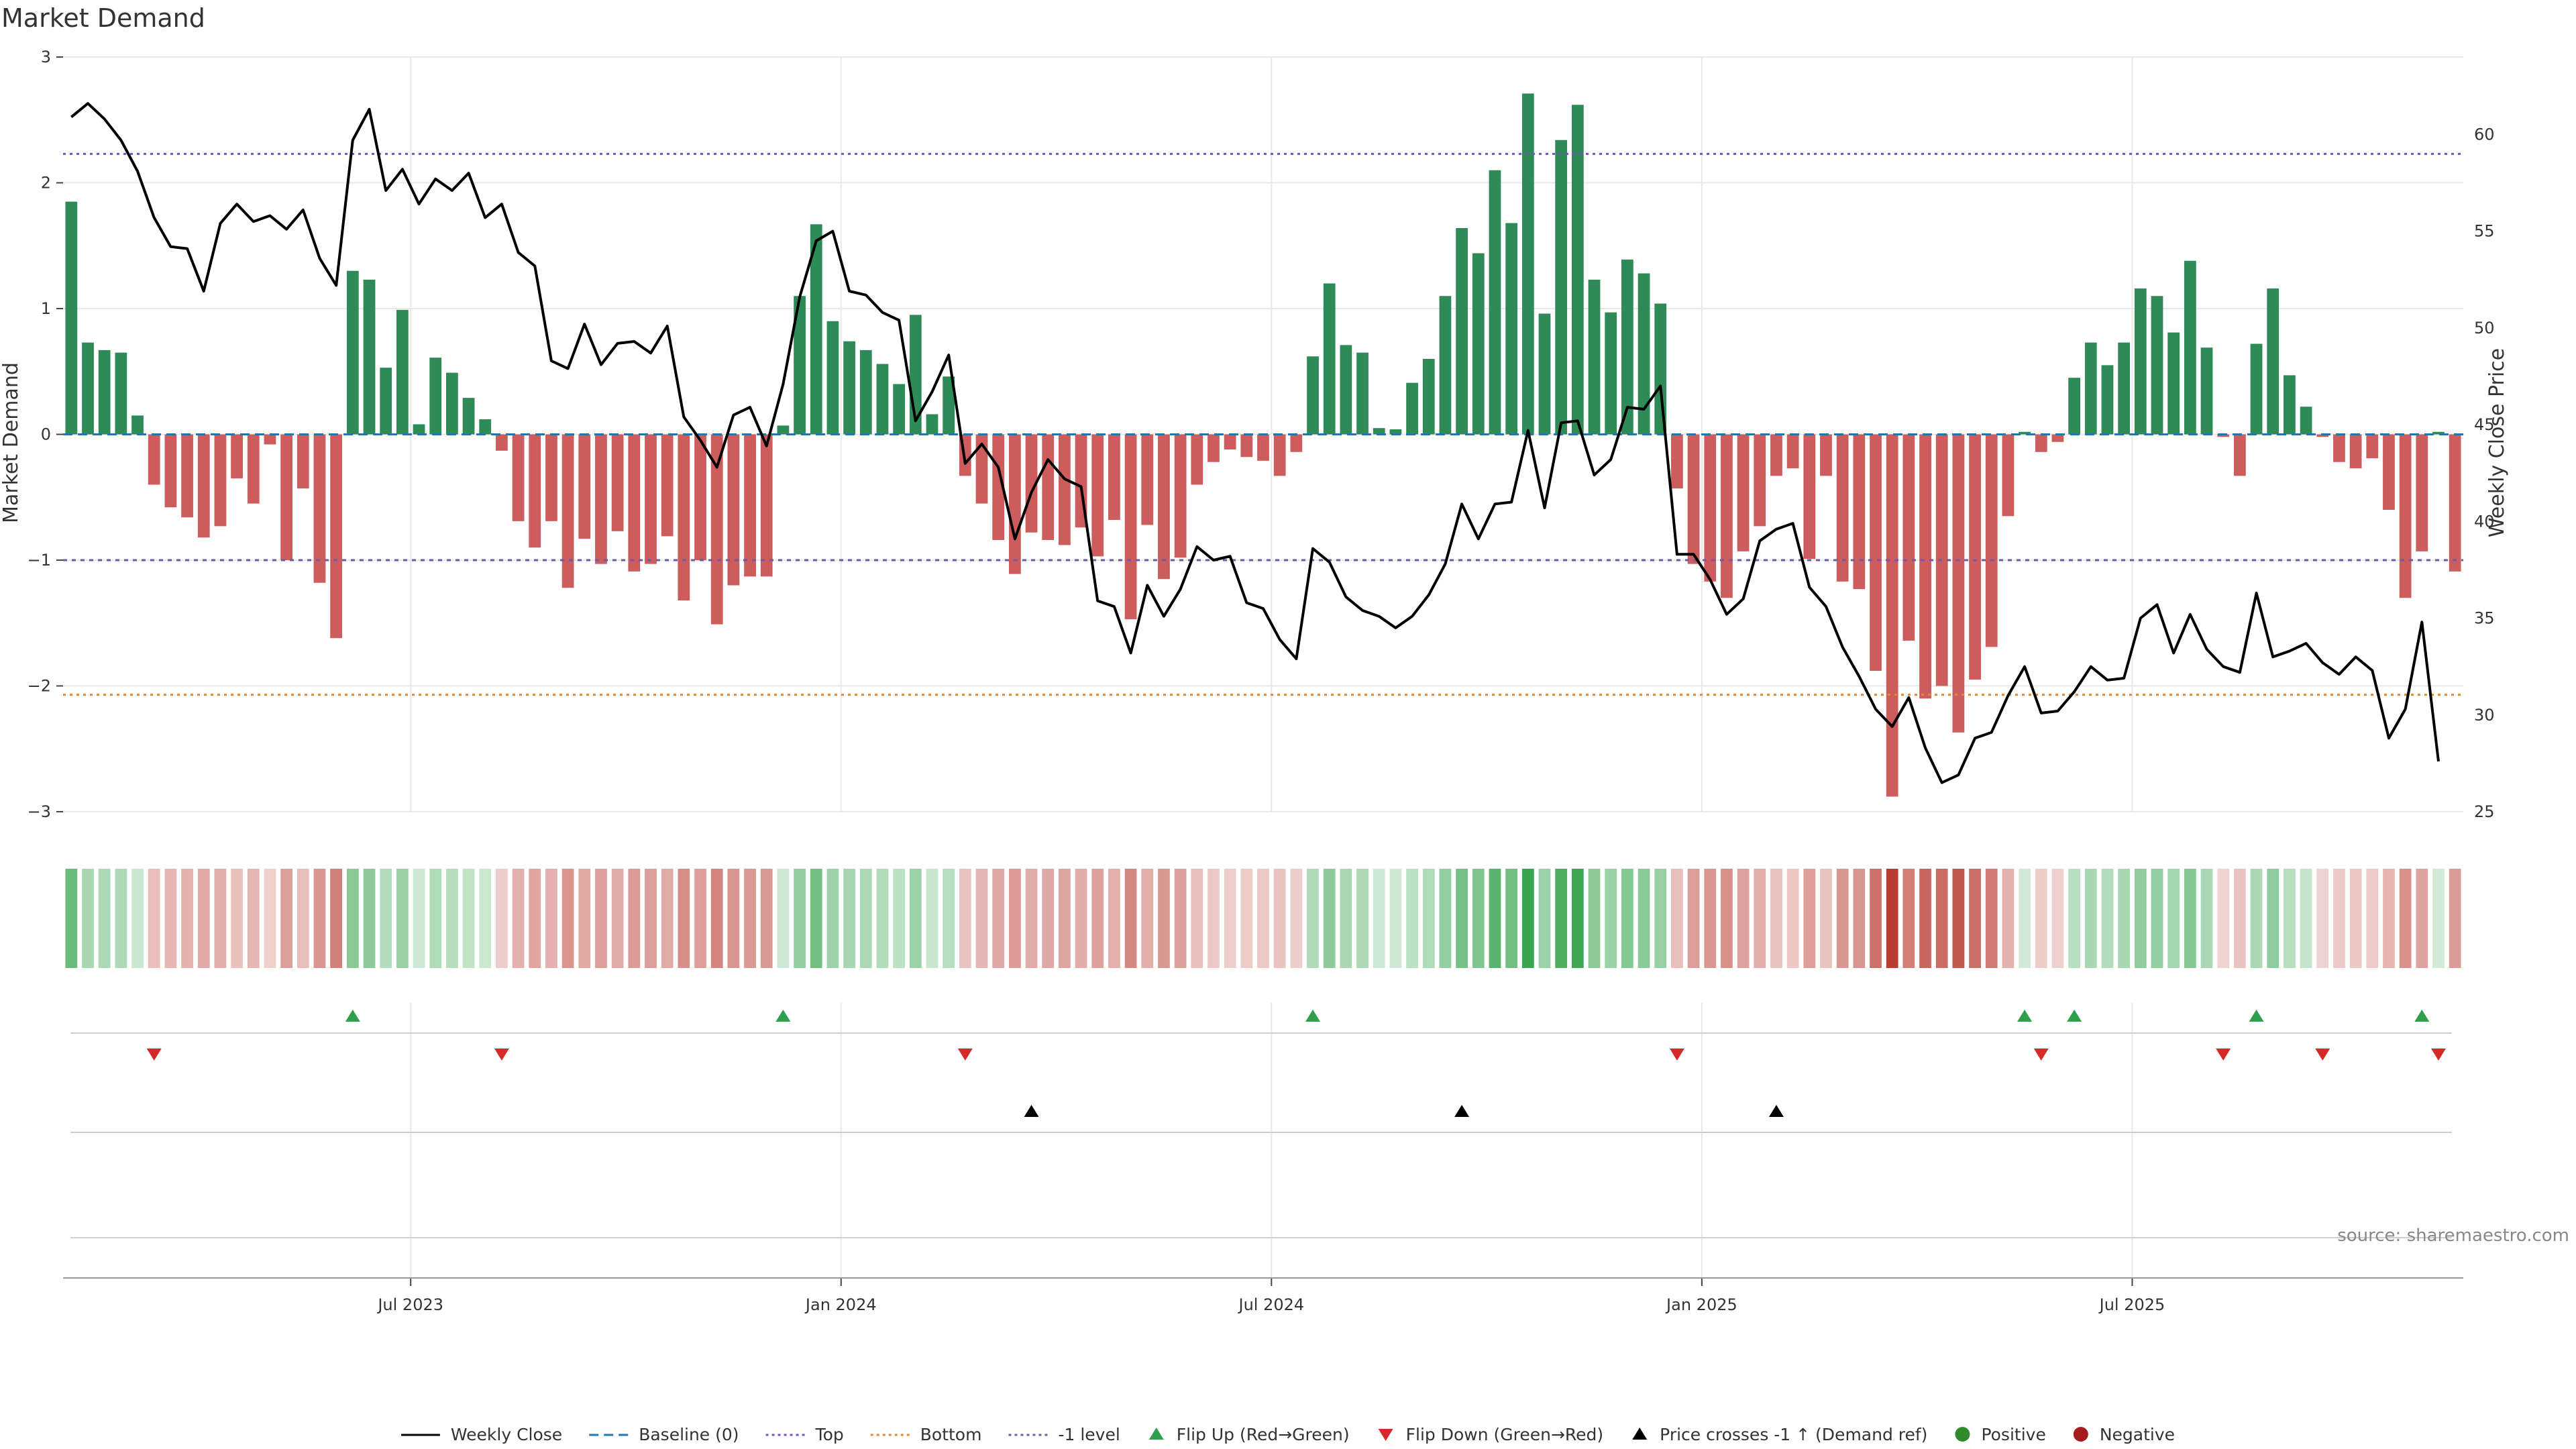  What do you see at coordinates (2484, 618) in the screenshot?
I see `y2-tick-label: 35` at bounding box center [2484, 618].